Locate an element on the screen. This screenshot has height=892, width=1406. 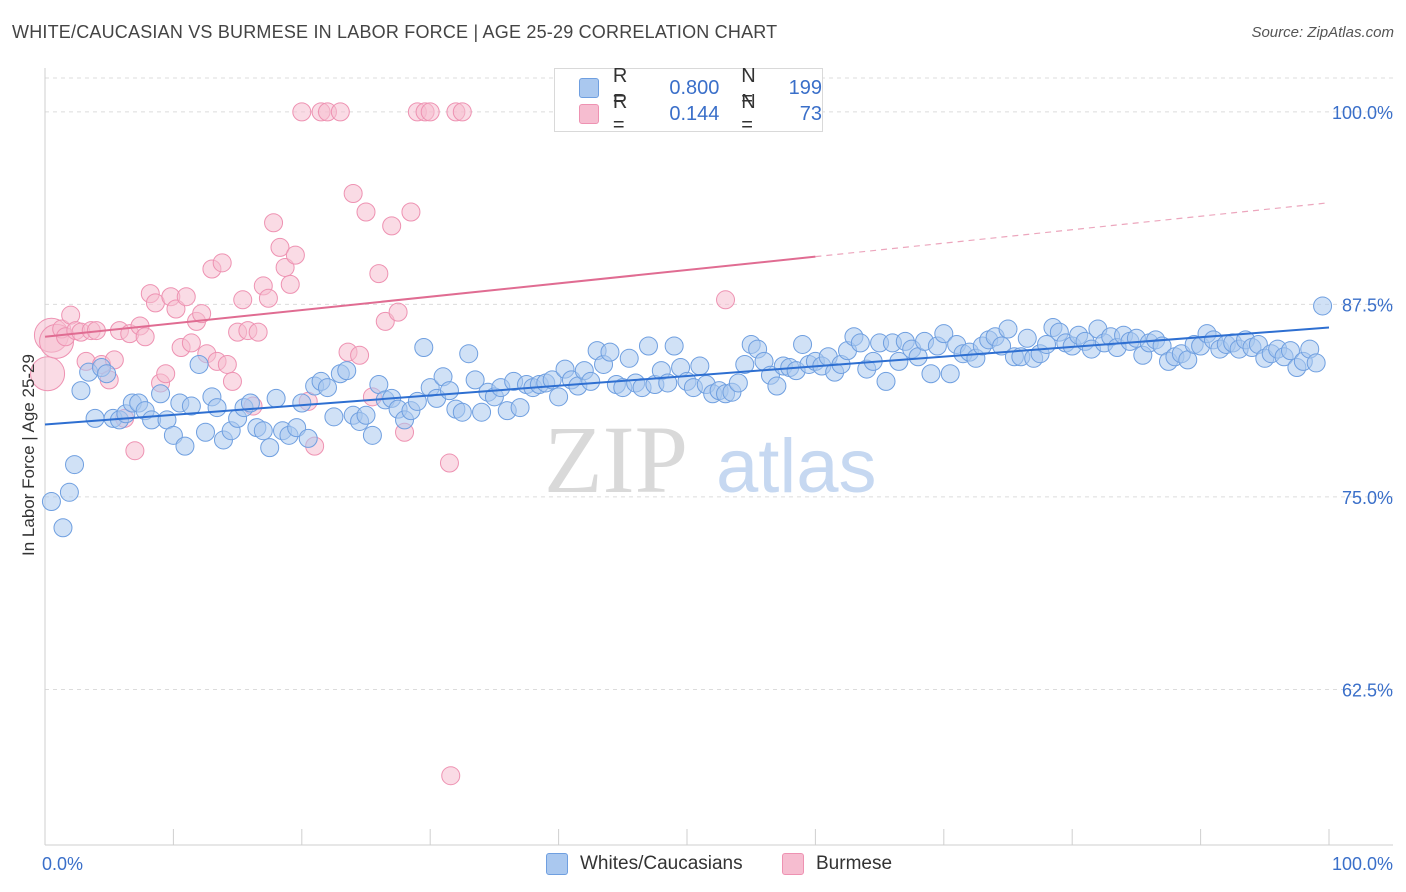
x-tick-label: 0.0% is located at coordinates (62, 864).